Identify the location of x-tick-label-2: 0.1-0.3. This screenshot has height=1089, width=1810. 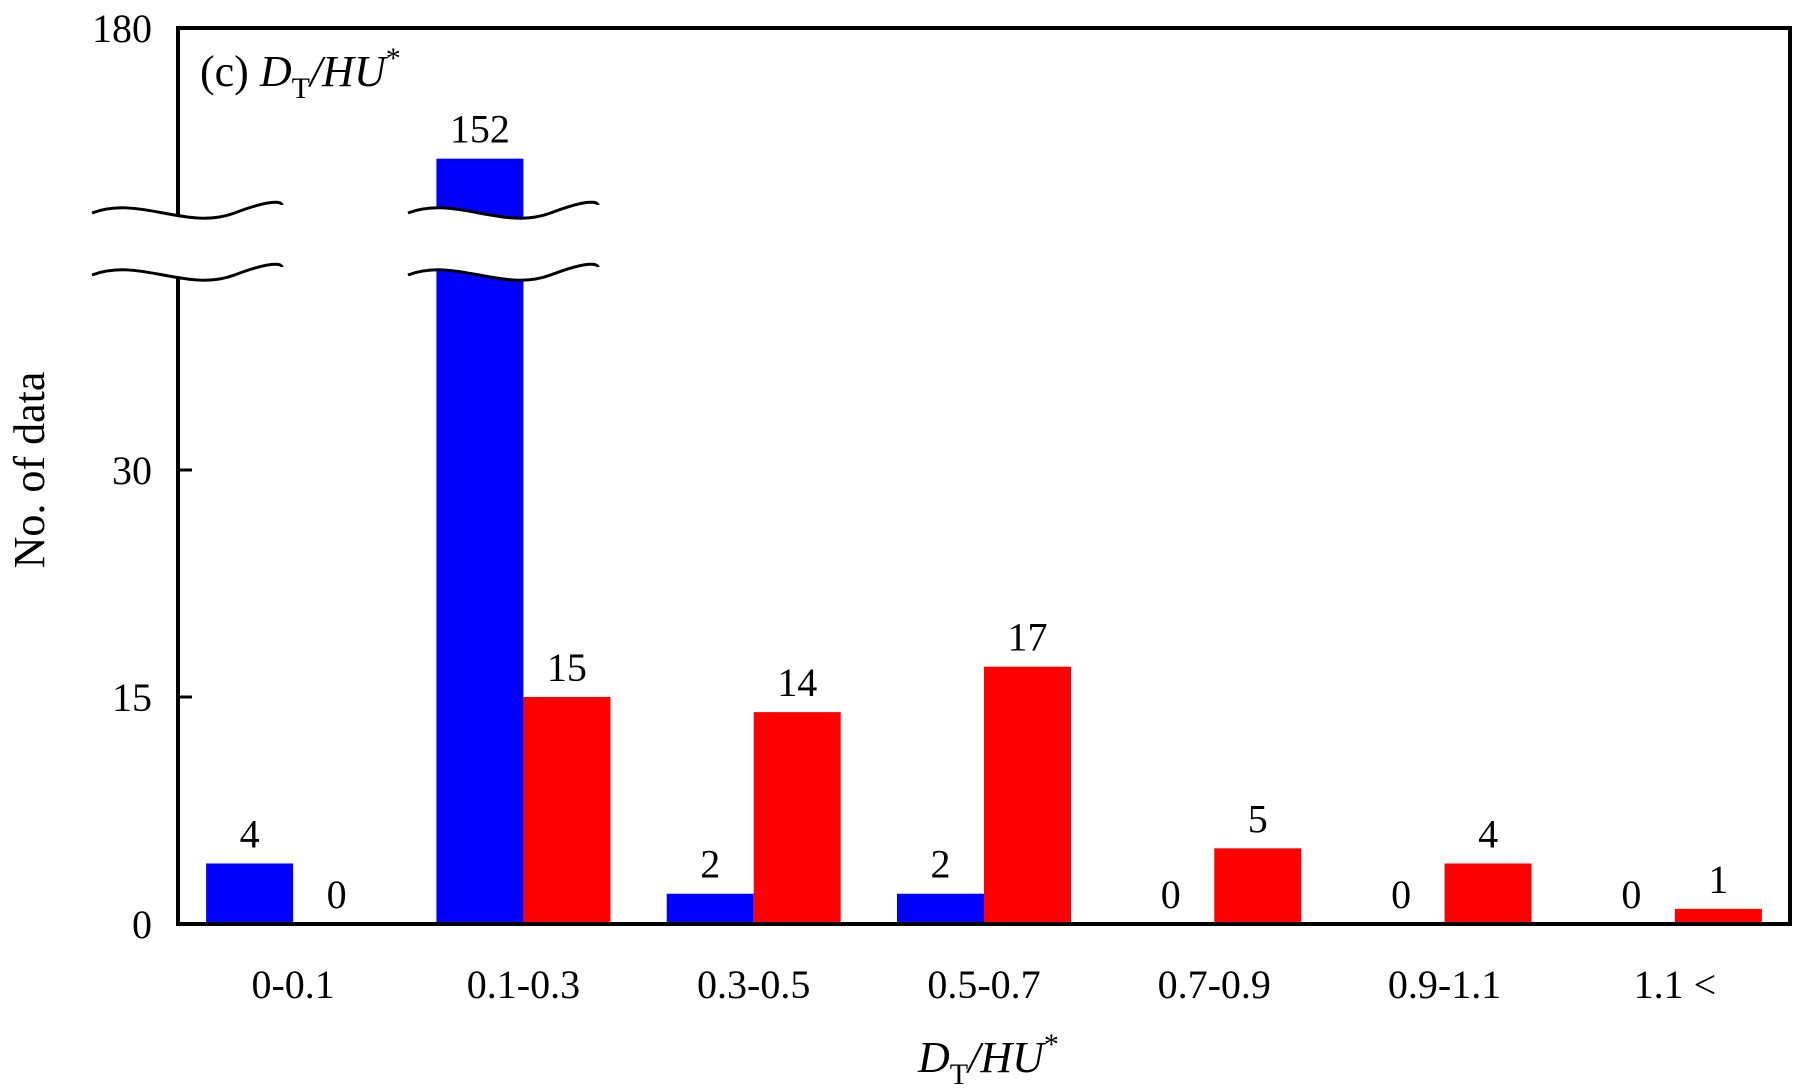
(523, 984).